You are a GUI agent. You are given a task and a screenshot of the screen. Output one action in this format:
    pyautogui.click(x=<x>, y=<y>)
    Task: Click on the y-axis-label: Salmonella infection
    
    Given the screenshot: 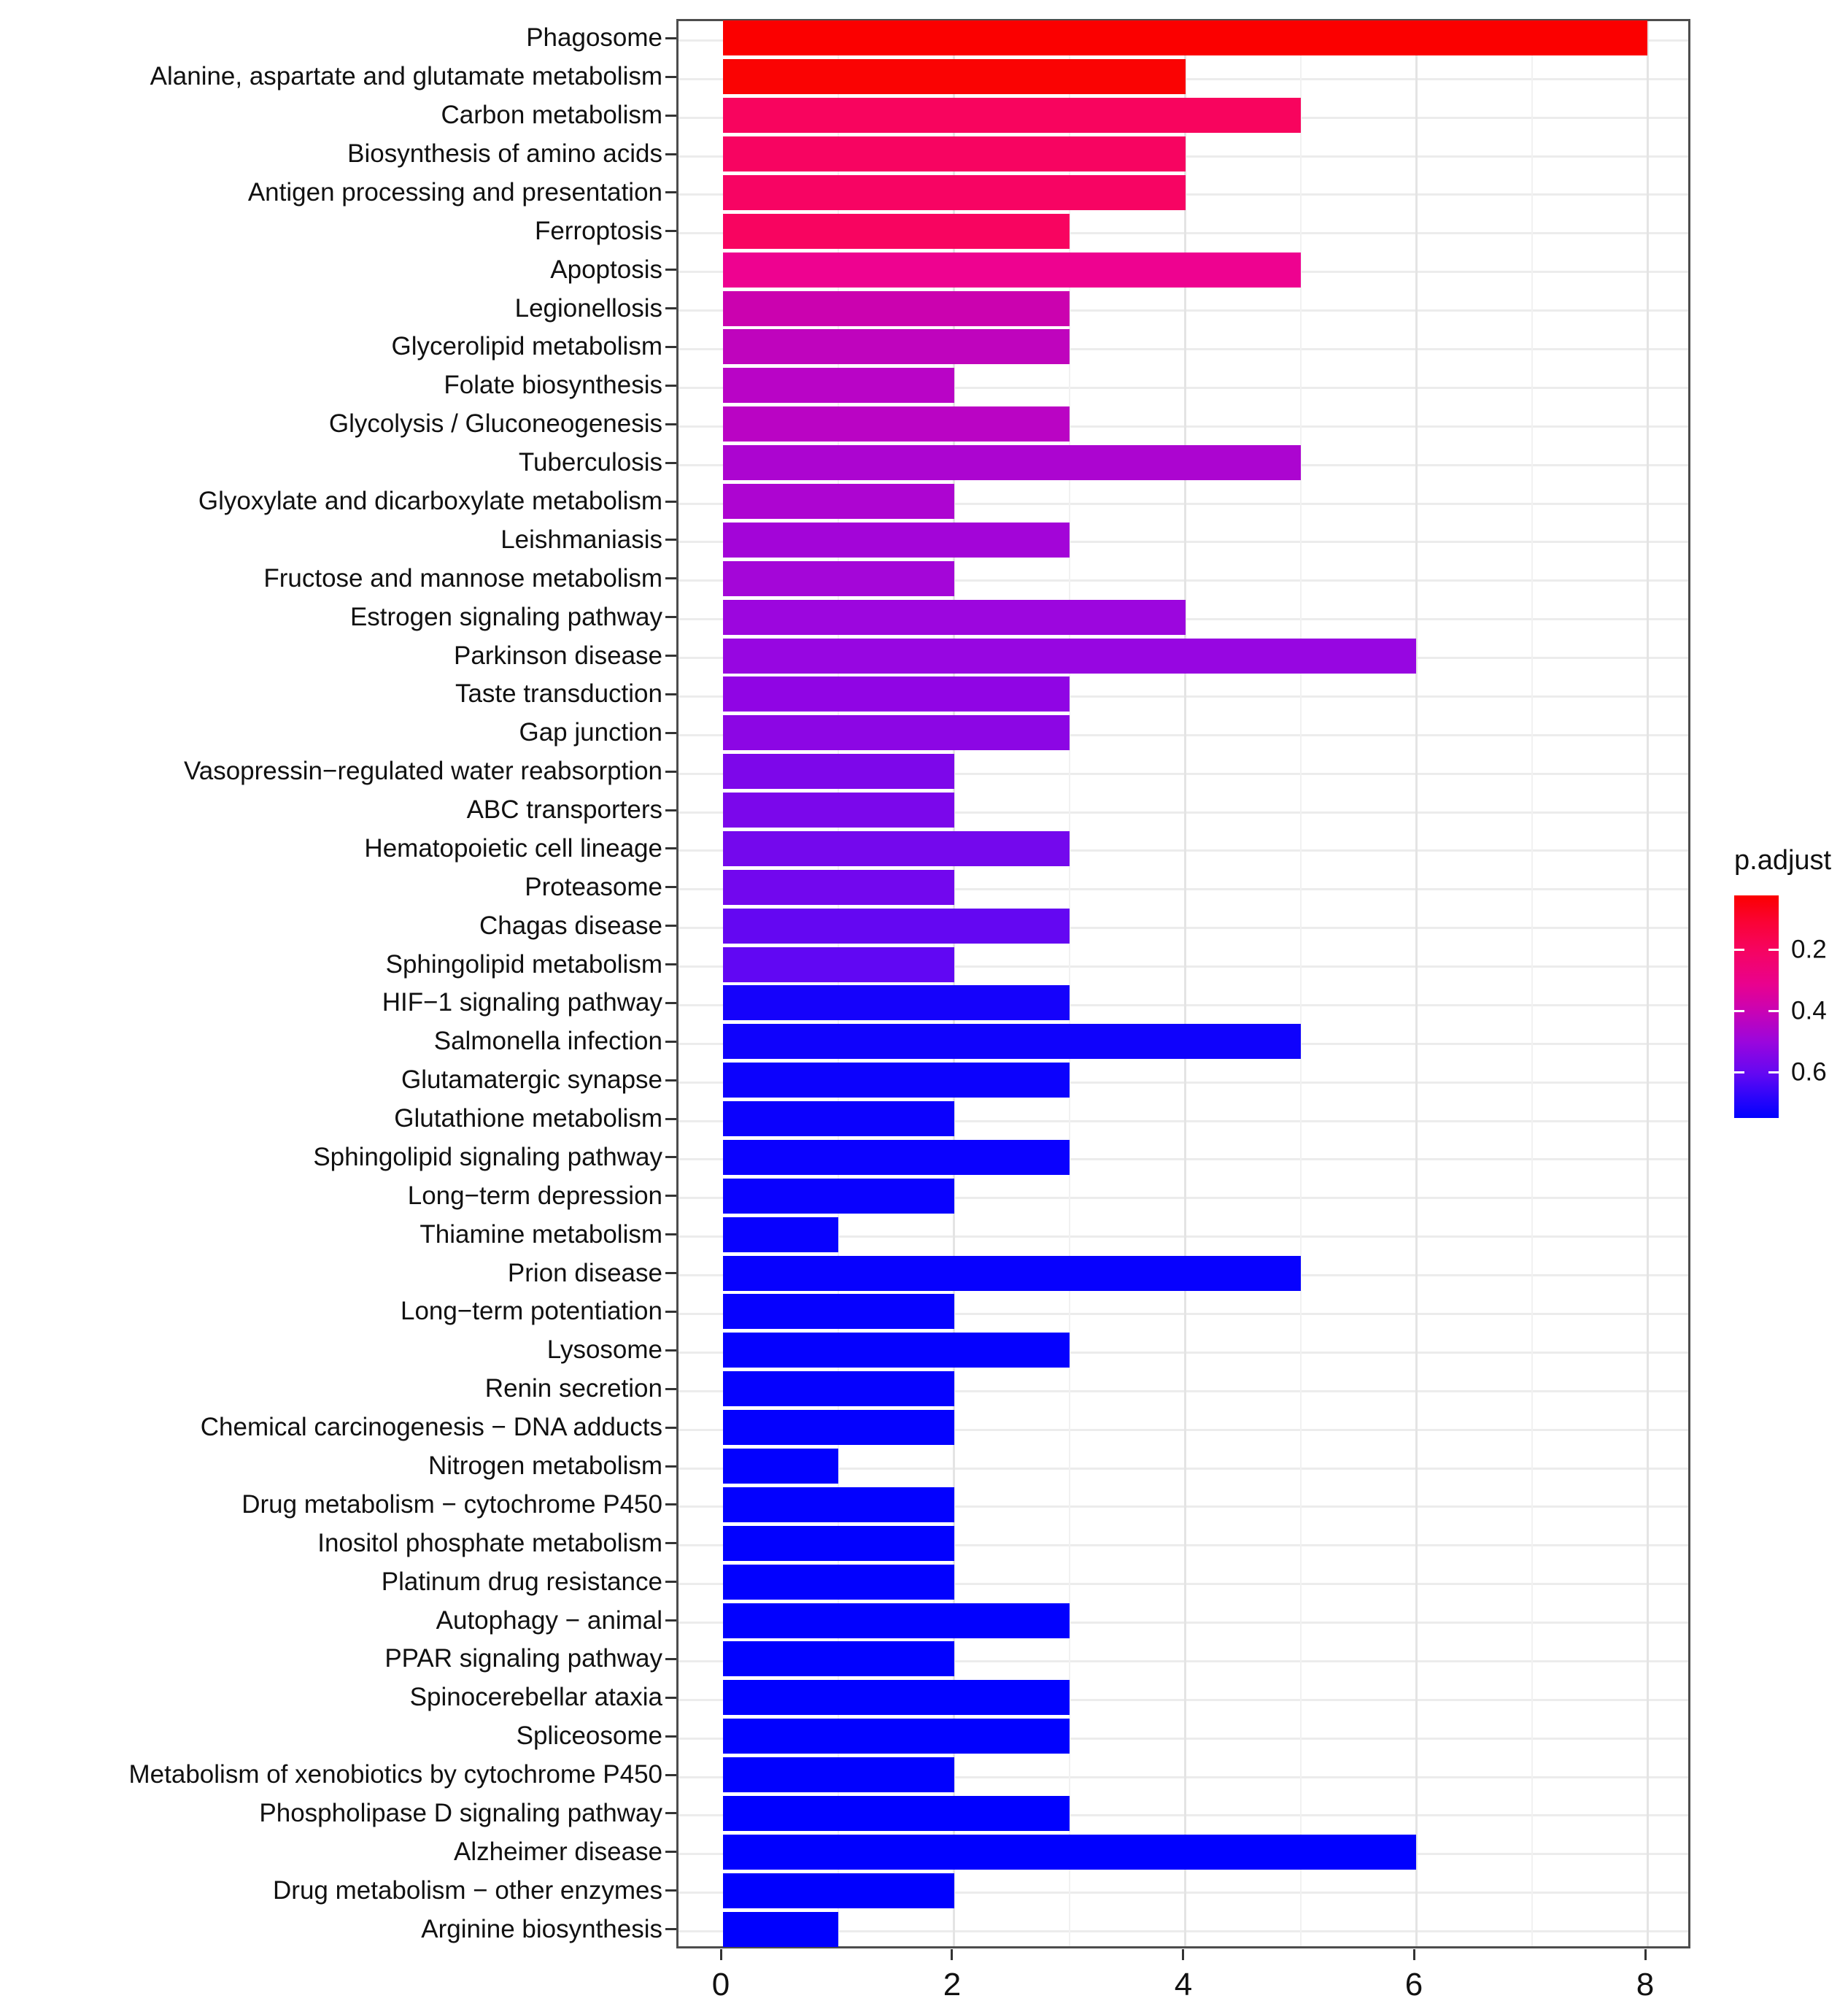 What is the action you would take?
    pyautogui.click(x=547, y=1041)
    